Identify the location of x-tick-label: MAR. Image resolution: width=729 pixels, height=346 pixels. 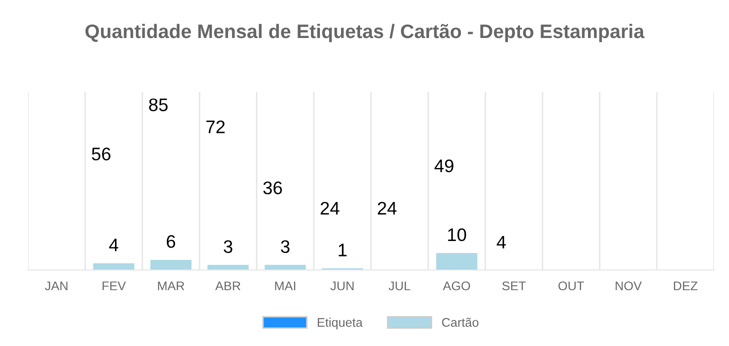
(171, 286).